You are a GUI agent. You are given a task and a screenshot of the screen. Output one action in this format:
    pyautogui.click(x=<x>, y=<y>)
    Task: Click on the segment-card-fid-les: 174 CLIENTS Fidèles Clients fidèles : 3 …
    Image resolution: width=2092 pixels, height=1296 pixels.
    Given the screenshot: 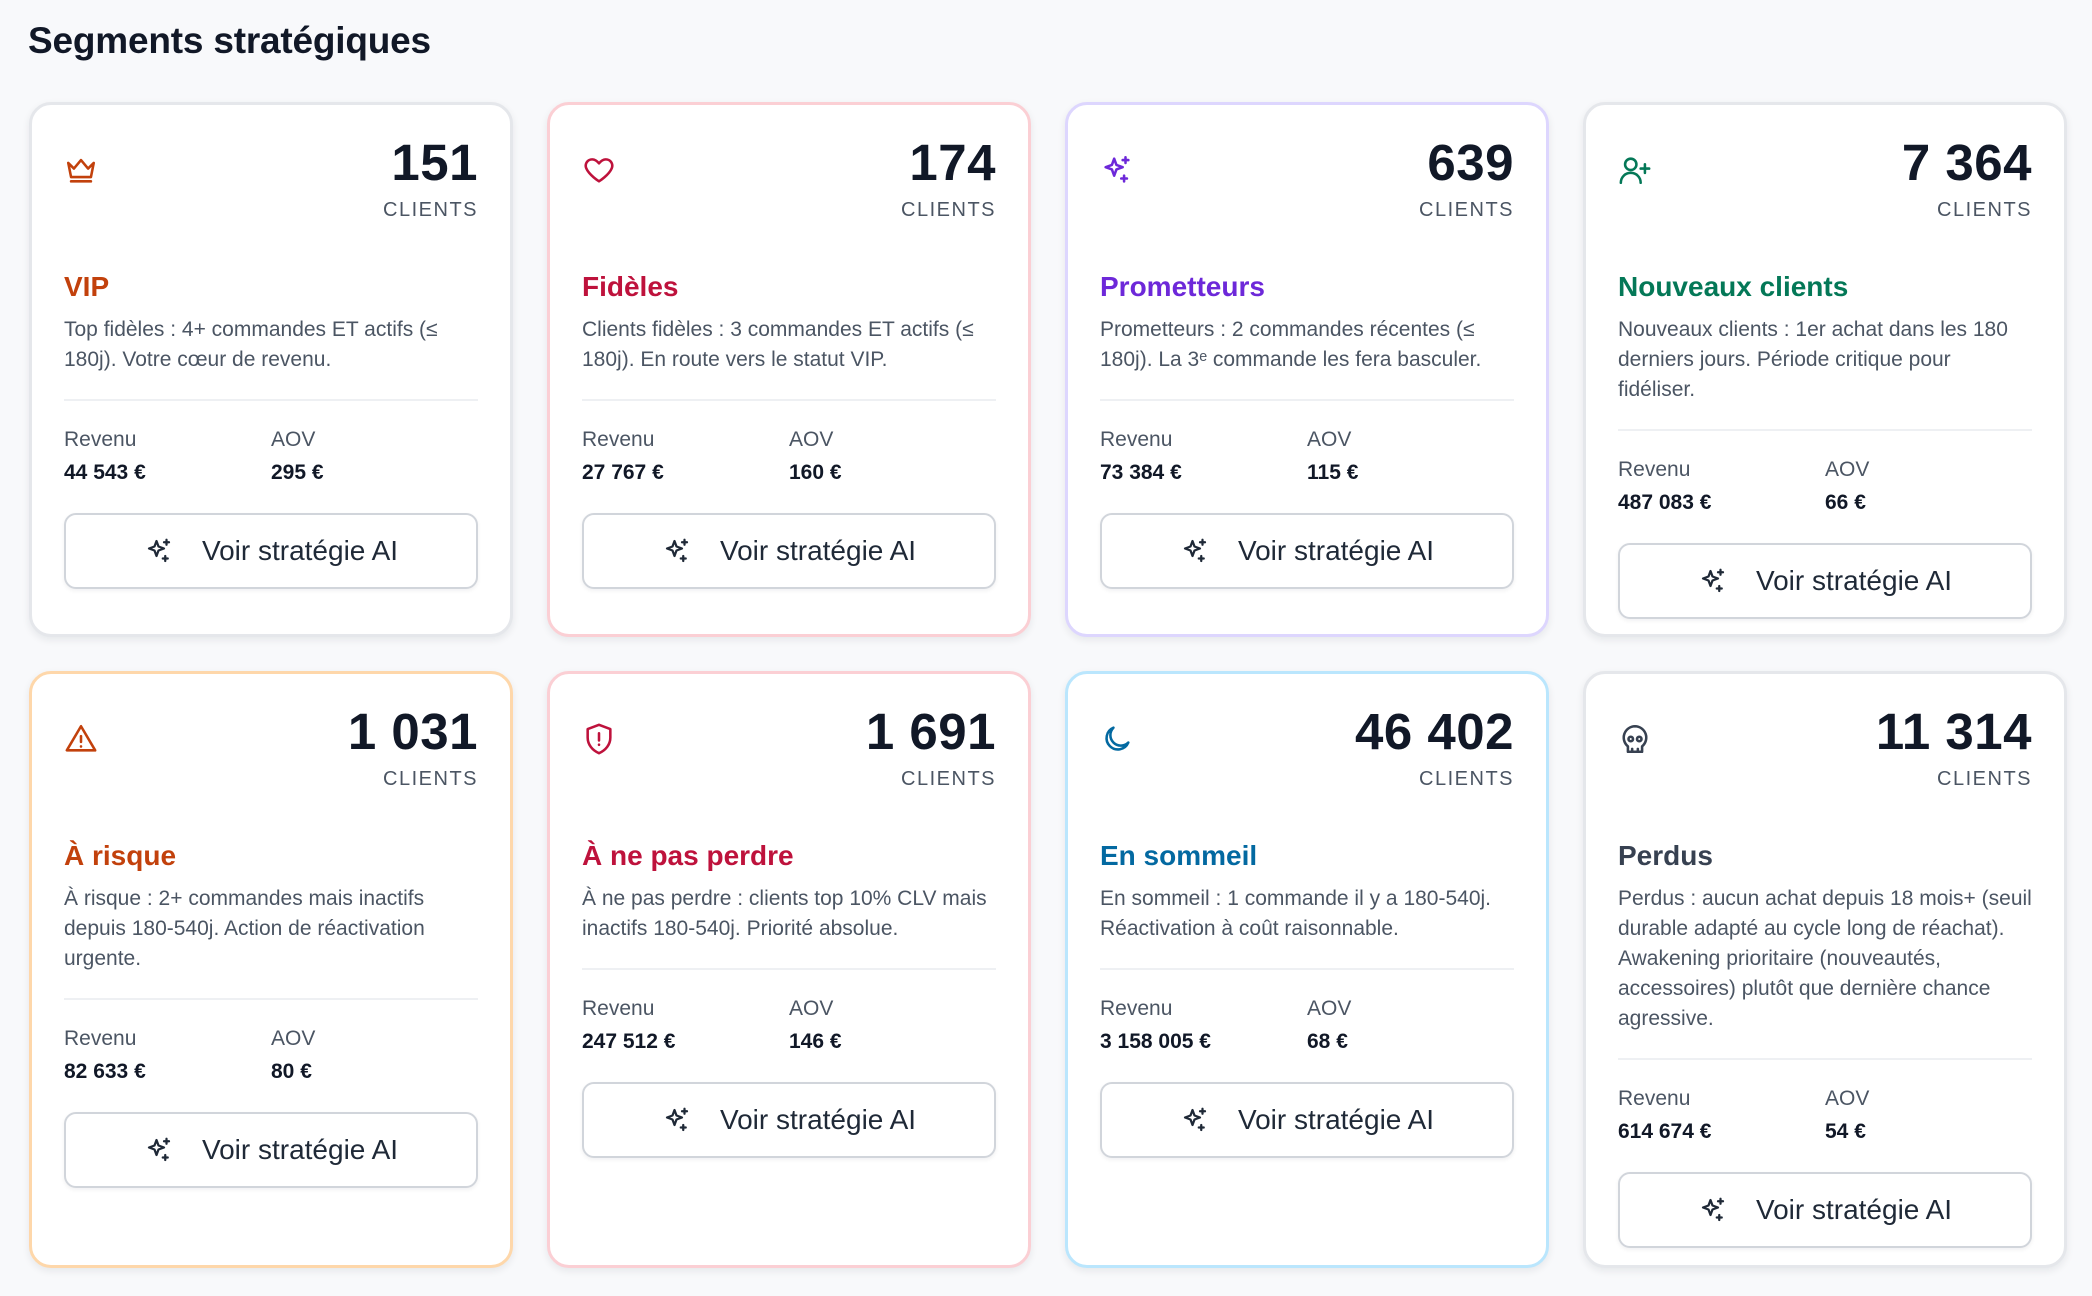 What is the action you would take?
    pyautogui.click(x=789, y=369)
    